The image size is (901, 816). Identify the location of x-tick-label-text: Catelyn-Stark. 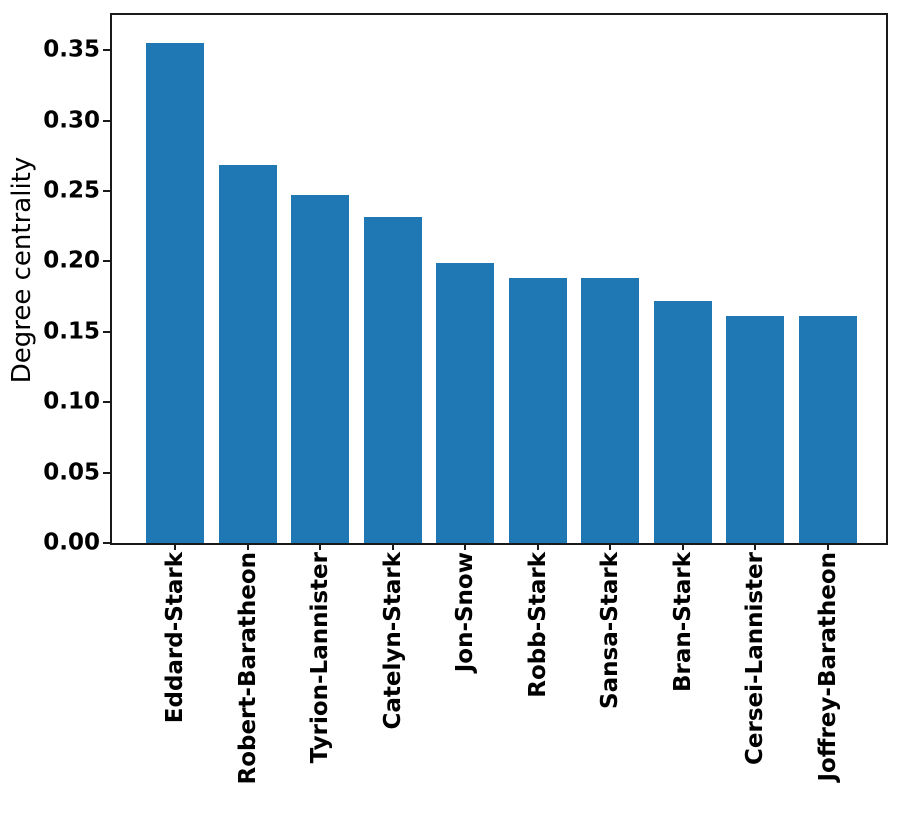
(392, 641).